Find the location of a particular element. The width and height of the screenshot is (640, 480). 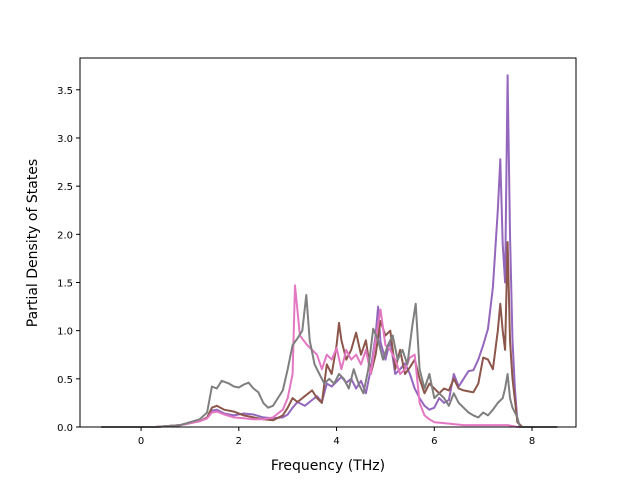

x-axis-ticks: 0 2 4 6 8 is located at coordinates (336, 437).